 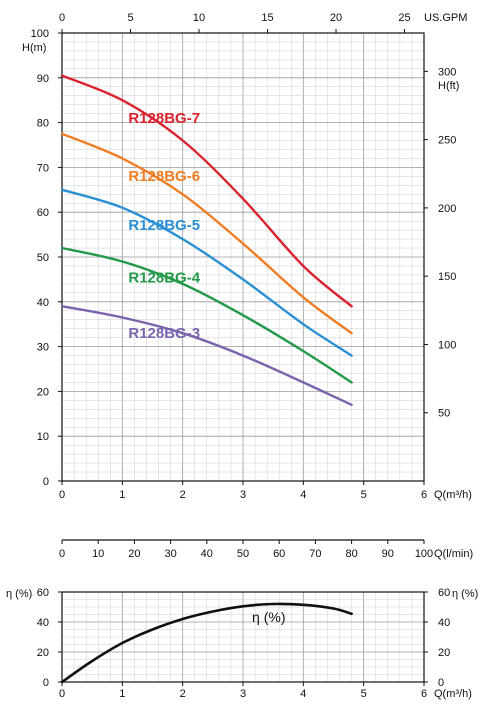 What do you see at coordinates (134, 554) in the screenshot?
I see `lmin-tick-label: 20` at bounding box center [134, 554].